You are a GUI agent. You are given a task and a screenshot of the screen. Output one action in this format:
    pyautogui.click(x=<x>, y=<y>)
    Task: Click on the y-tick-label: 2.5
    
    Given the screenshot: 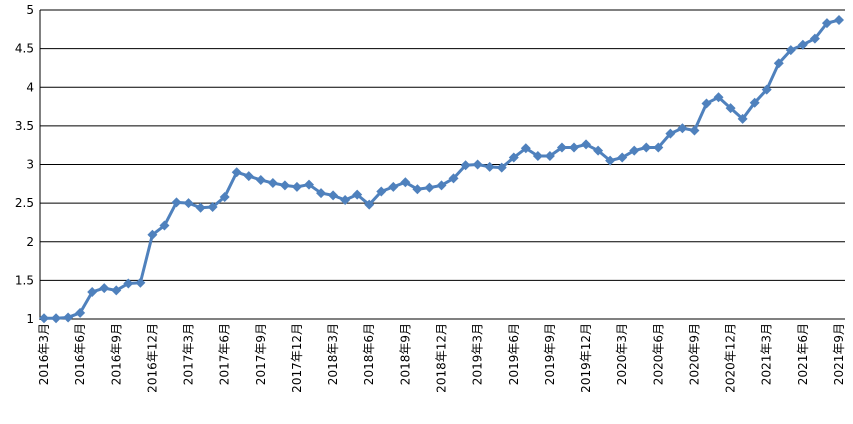 What is the action you would take?
    pyautogui.click(x=24, y=203)
    